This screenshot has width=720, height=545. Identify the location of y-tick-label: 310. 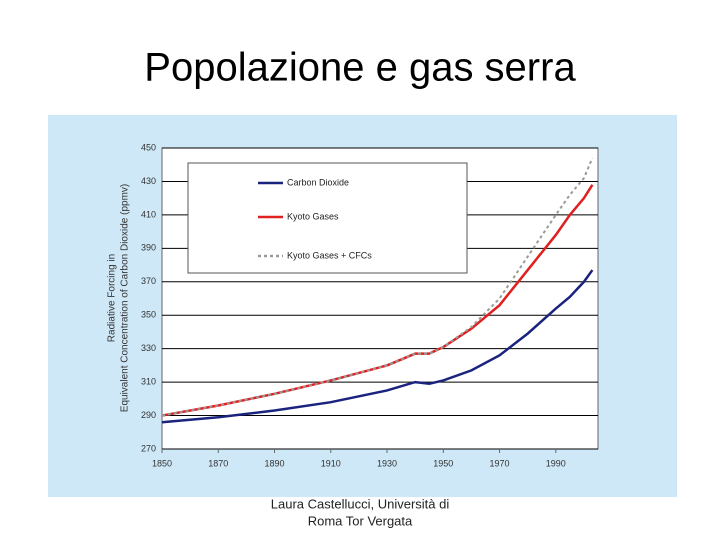
(148, 381).